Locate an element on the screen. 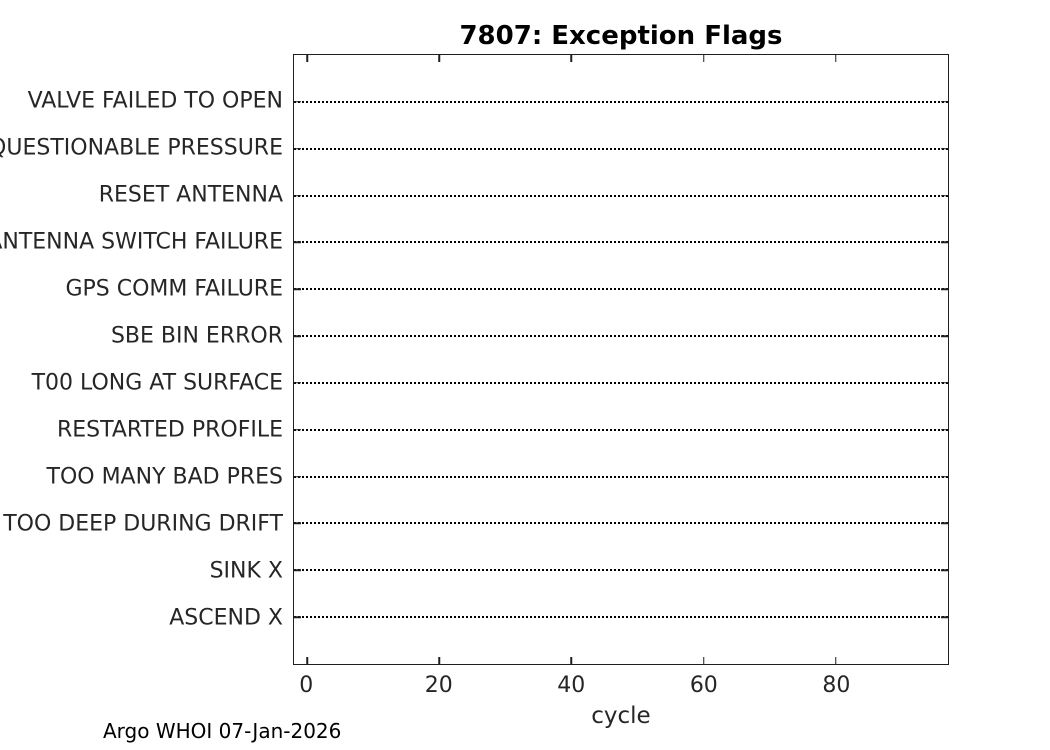  caption: Argo WHOI 07-Jan-2026 is located at coordinates (222, 731).